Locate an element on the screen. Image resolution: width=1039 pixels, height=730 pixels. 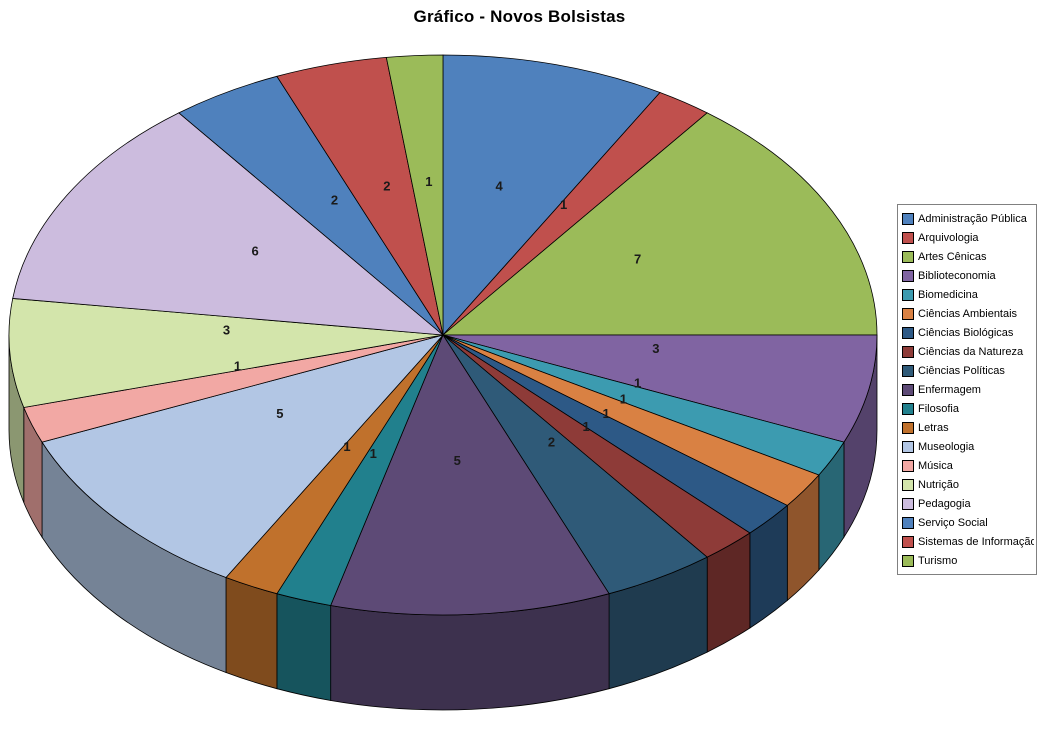
legend-item: Artes Cênicas is located at coordinates (967, 256).